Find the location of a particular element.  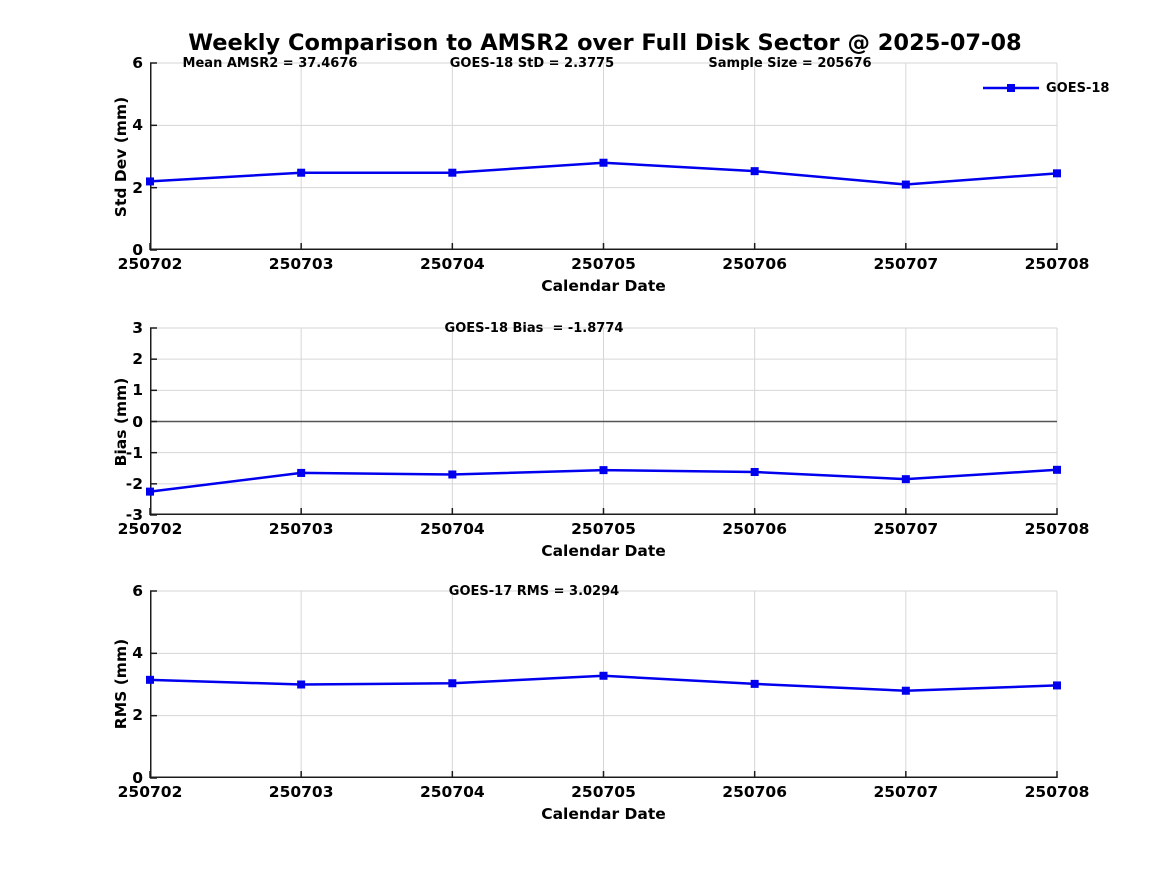

std-dev-annotation: GOES-18 StD = 2.3775 is located at coordinates (532, 63).